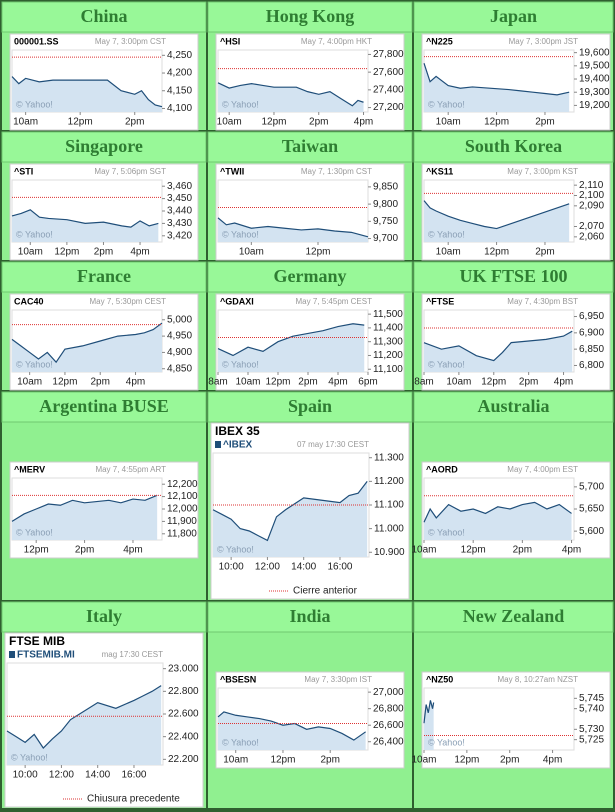 This screenshot has width=615, height=812. Describe the element at coordinates (310, 16) in the screenshot. I see `cell-title: Hong Kong` at that location.